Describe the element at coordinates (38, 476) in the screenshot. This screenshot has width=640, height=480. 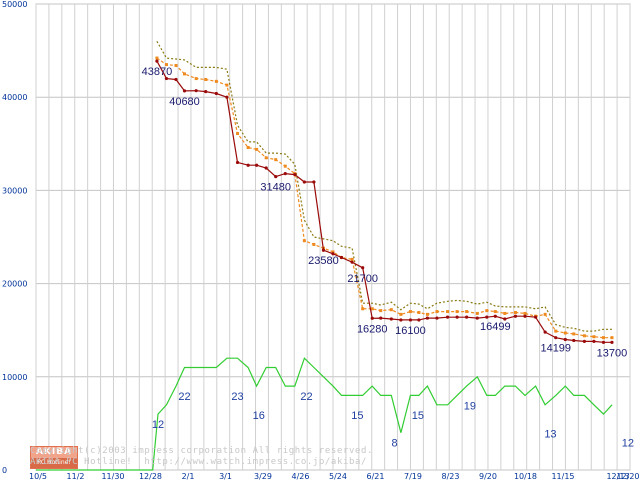
I see `x-tick-label: 10/5` at that location.